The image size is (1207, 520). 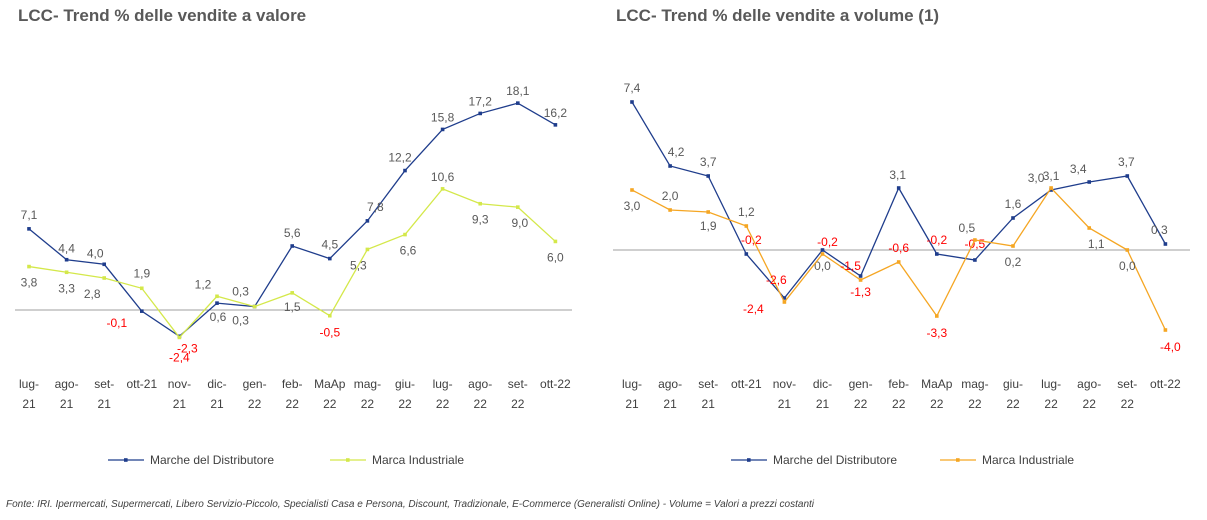 I want to click on x-tick-label: ott-22, so click(x=1165, y=384).